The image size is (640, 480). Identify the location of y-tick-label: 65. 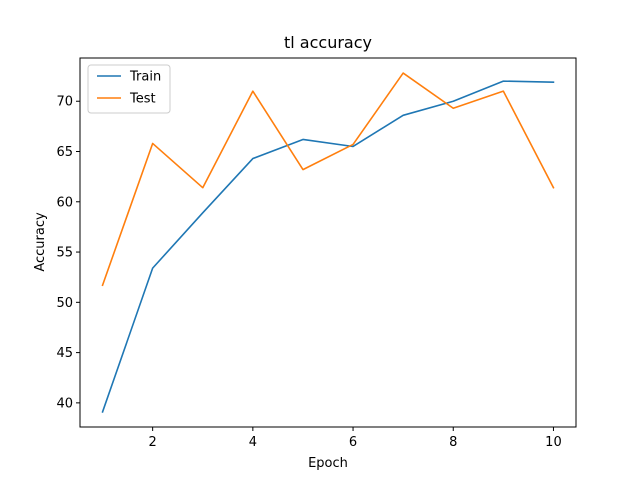
(64, 152).